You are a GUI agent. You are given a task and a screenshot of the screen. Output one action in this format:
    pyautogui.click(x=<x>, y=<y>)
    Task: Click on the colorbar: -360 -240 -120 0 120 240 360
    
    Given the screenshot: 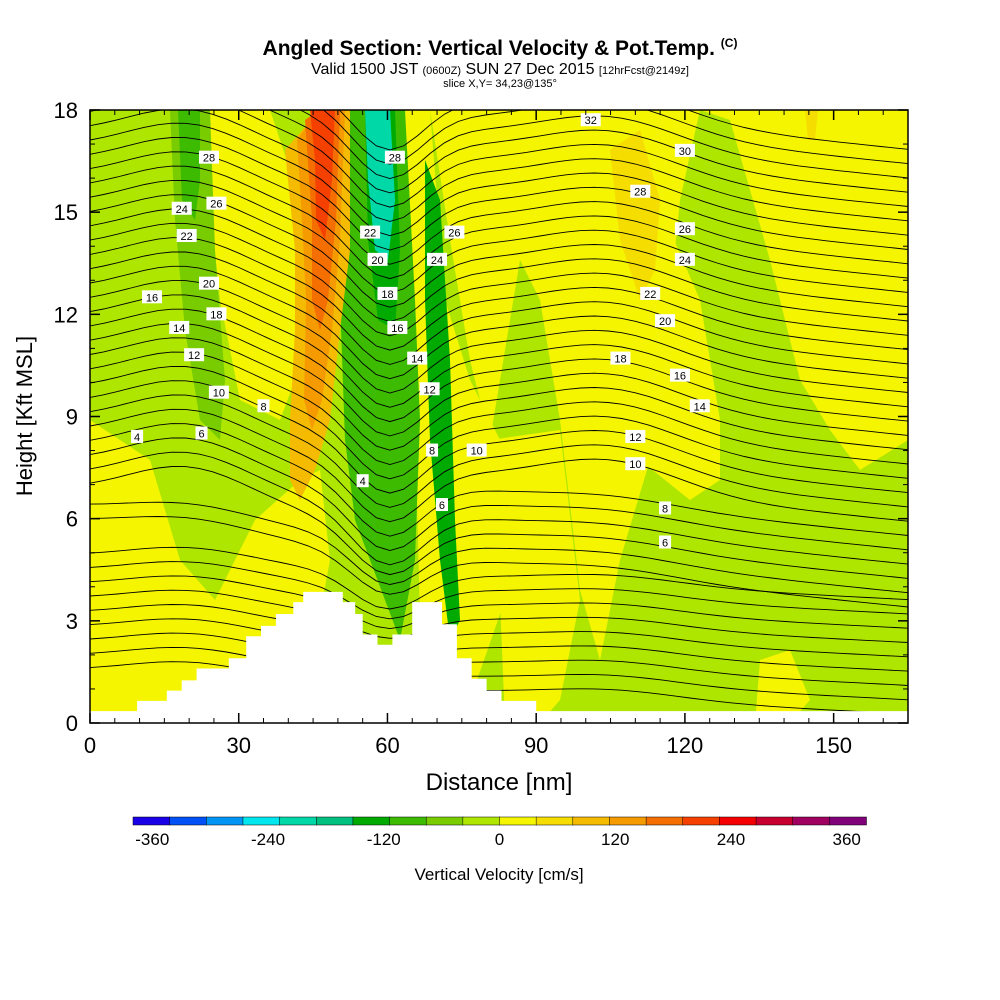 What is the action you would take?
    pyautogui.click(x=499, y=832)
    